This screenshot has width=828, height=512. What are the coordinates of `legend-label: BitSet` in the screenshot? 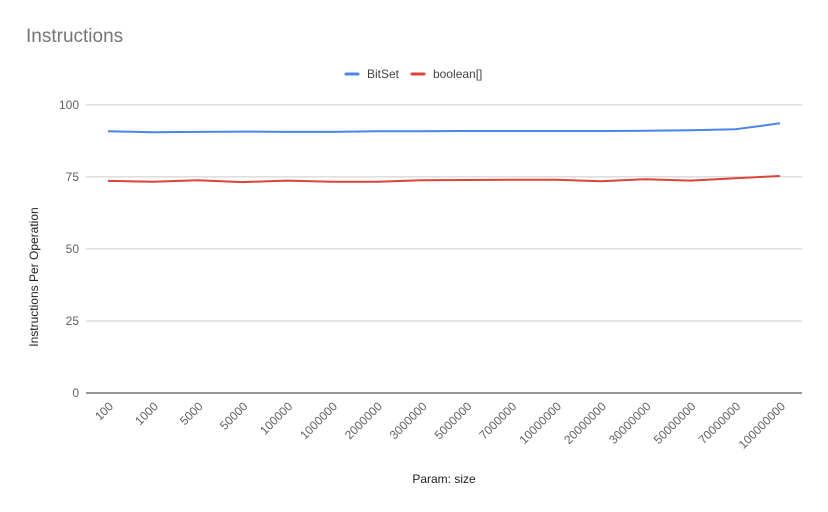 It's located at (383, 74).